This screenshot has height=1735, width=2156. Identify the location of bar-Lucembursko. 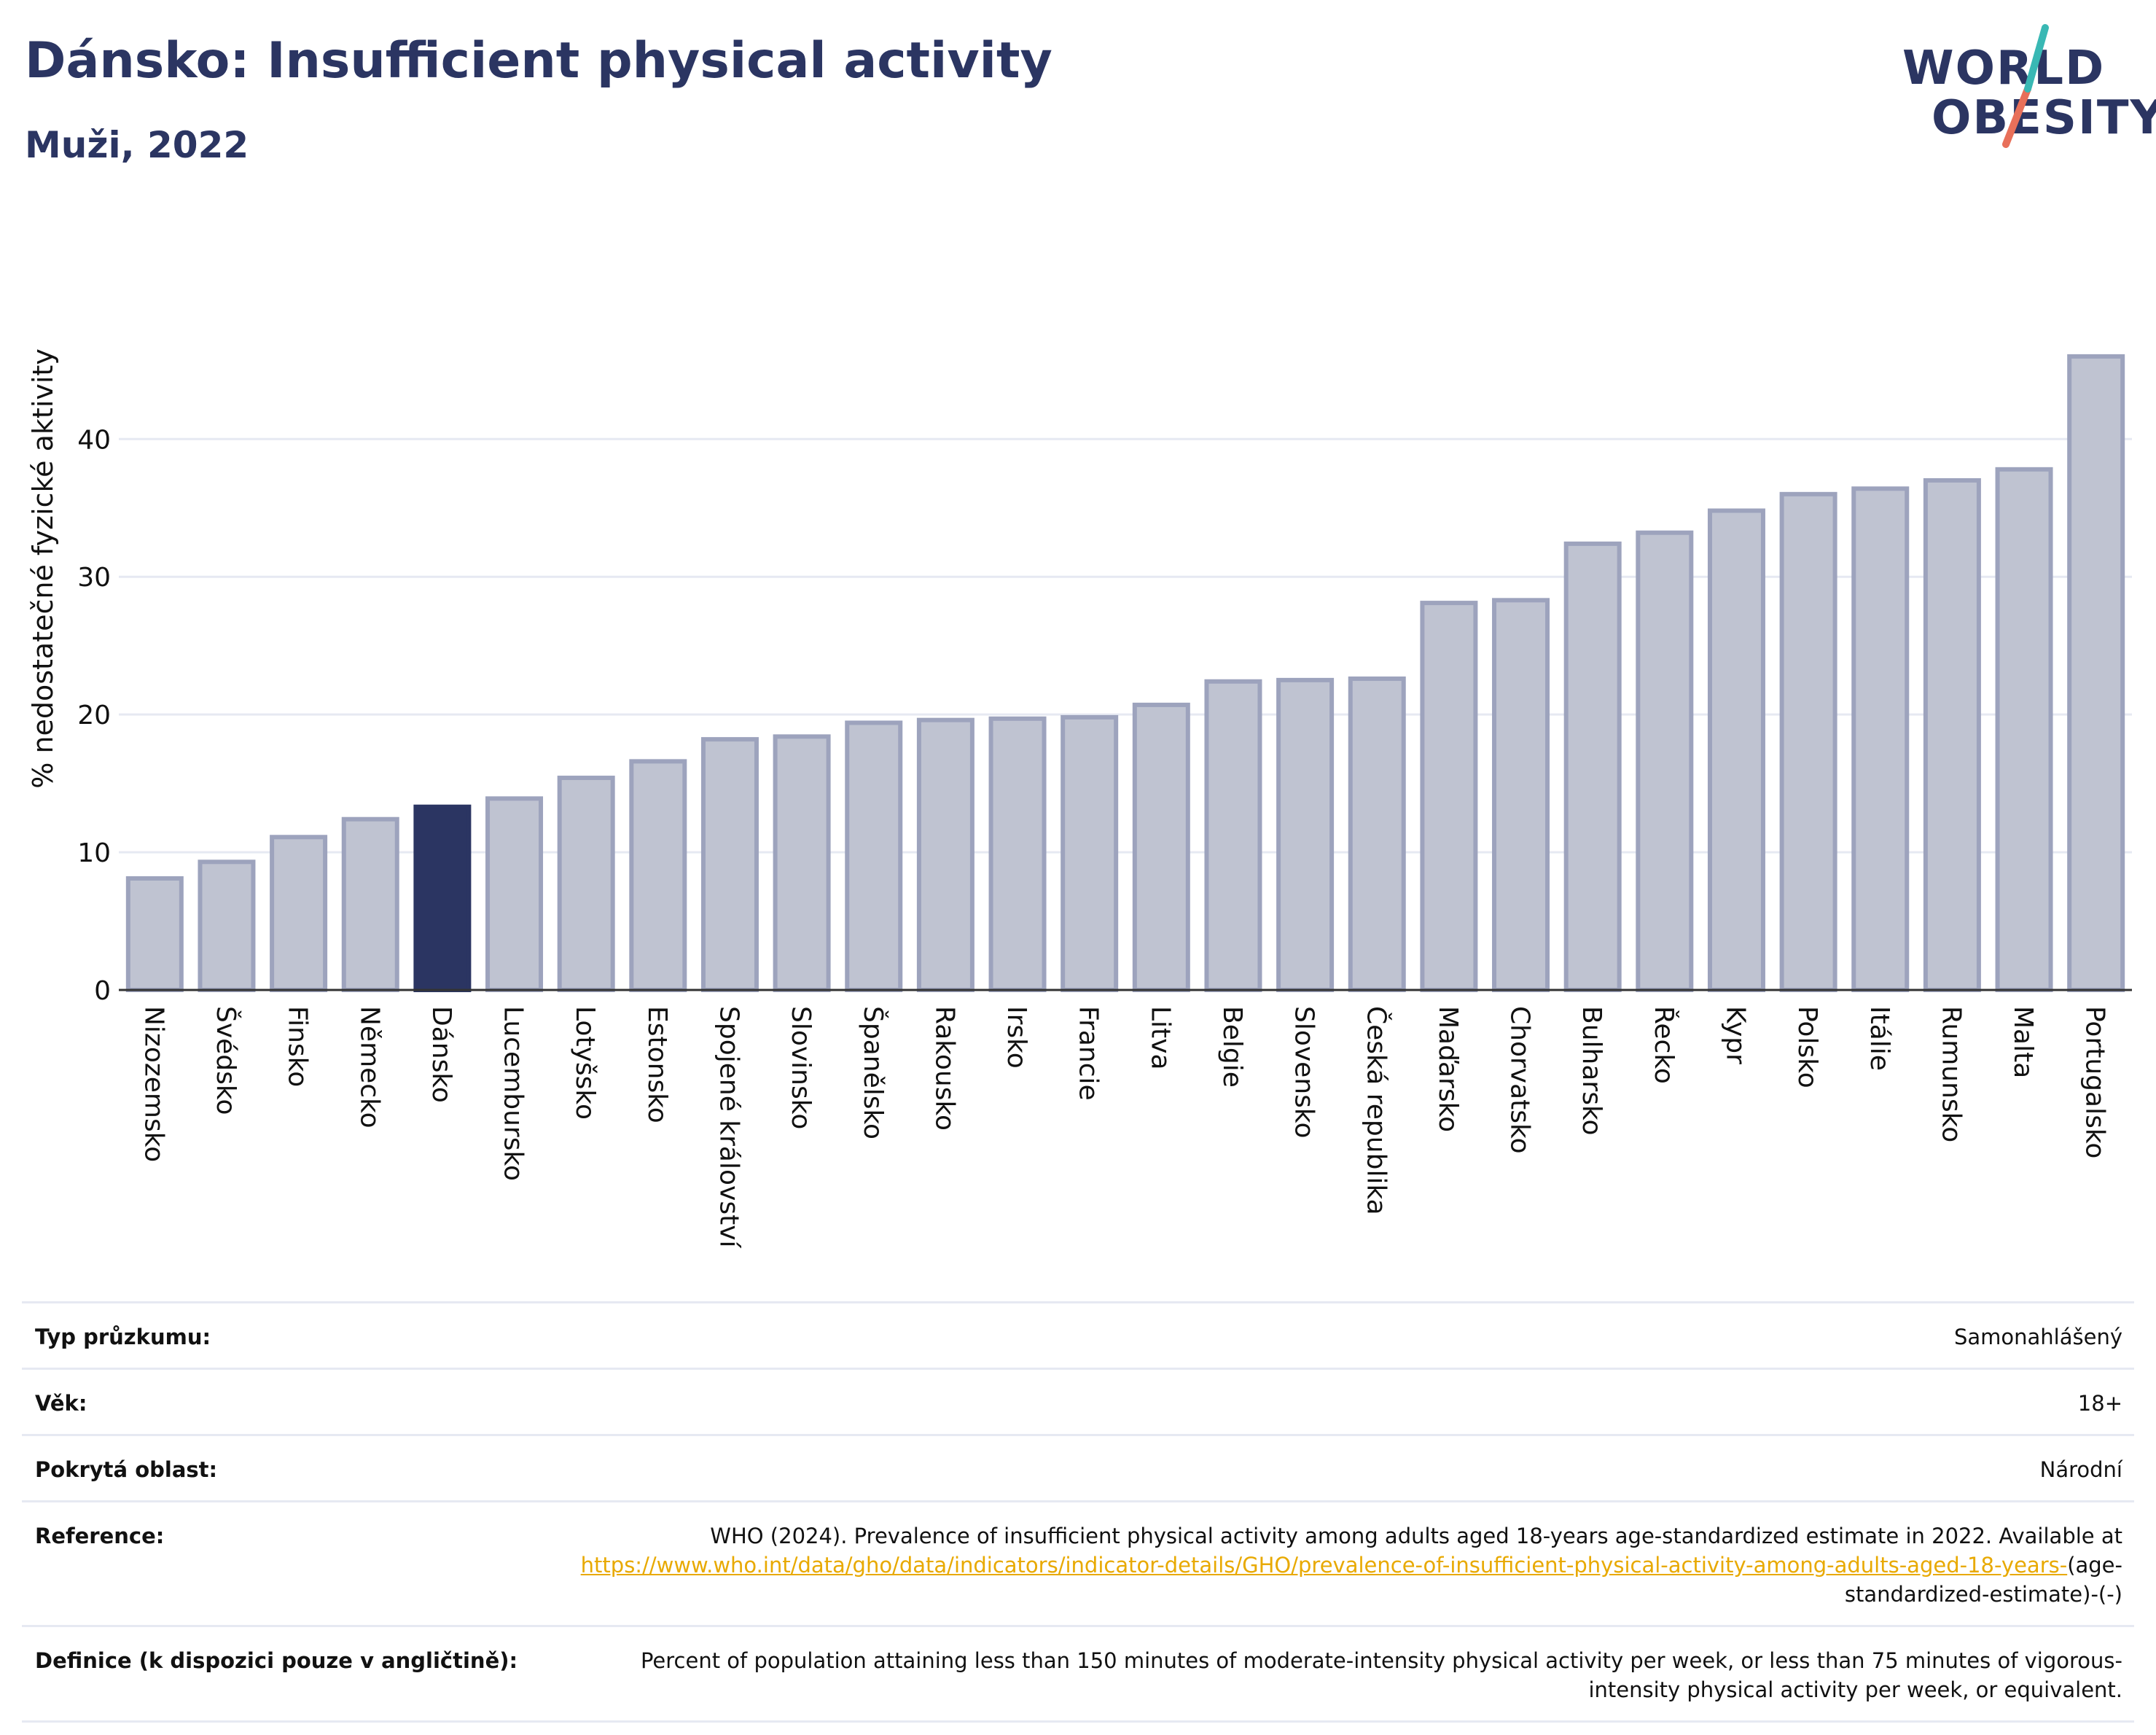
(515, 894).